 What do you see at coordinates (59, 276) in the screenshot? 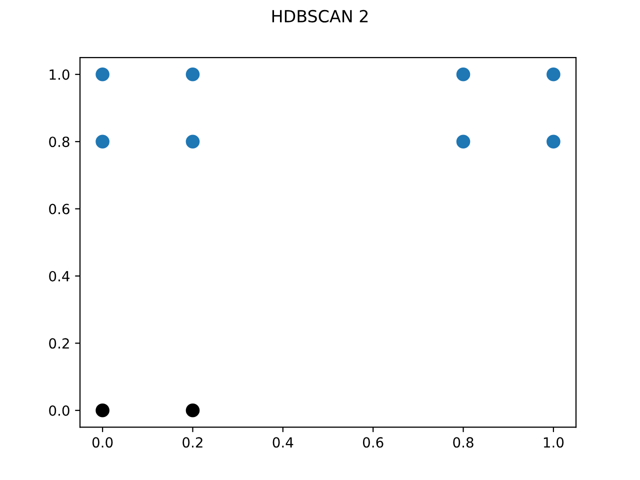
I see `y-tick-label: 0.4` at bounding box center [59, 276].